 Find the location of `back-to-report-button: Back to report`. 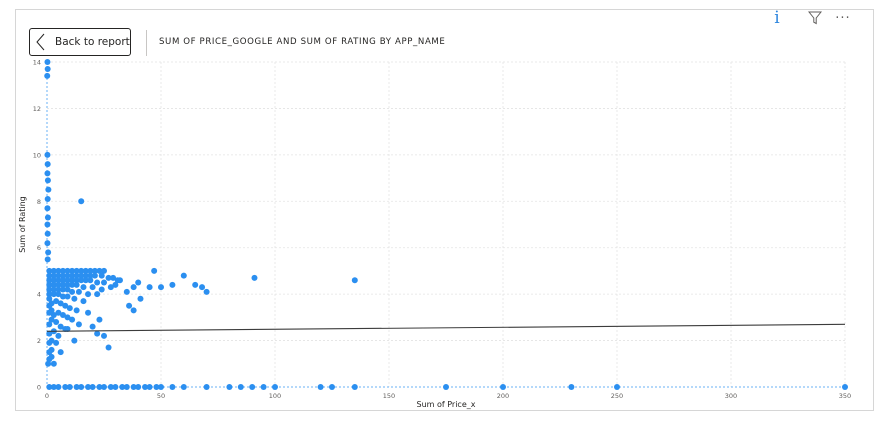

back-to-report-button: Back to report is located at coordinates (80, 42).